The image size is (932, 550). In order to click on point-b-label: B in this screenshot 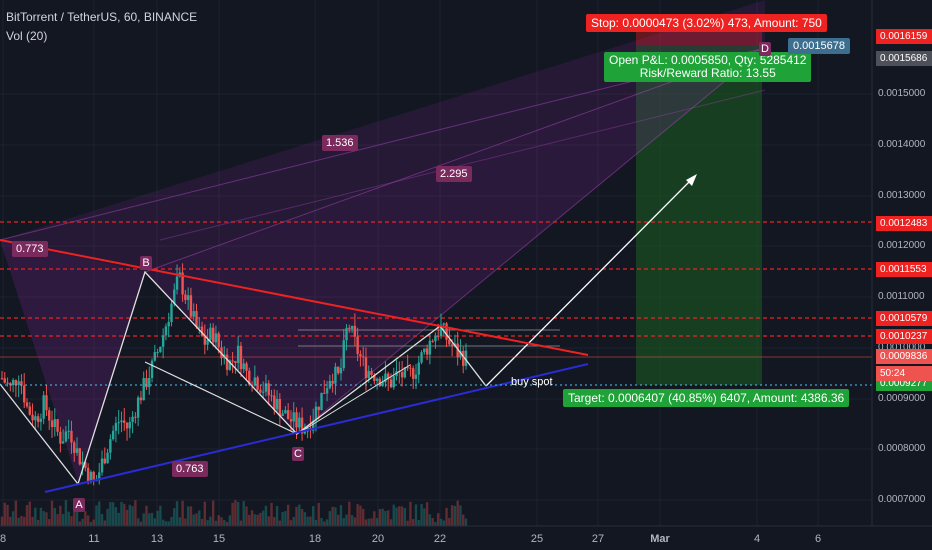, I will do `click(146, 263)`.